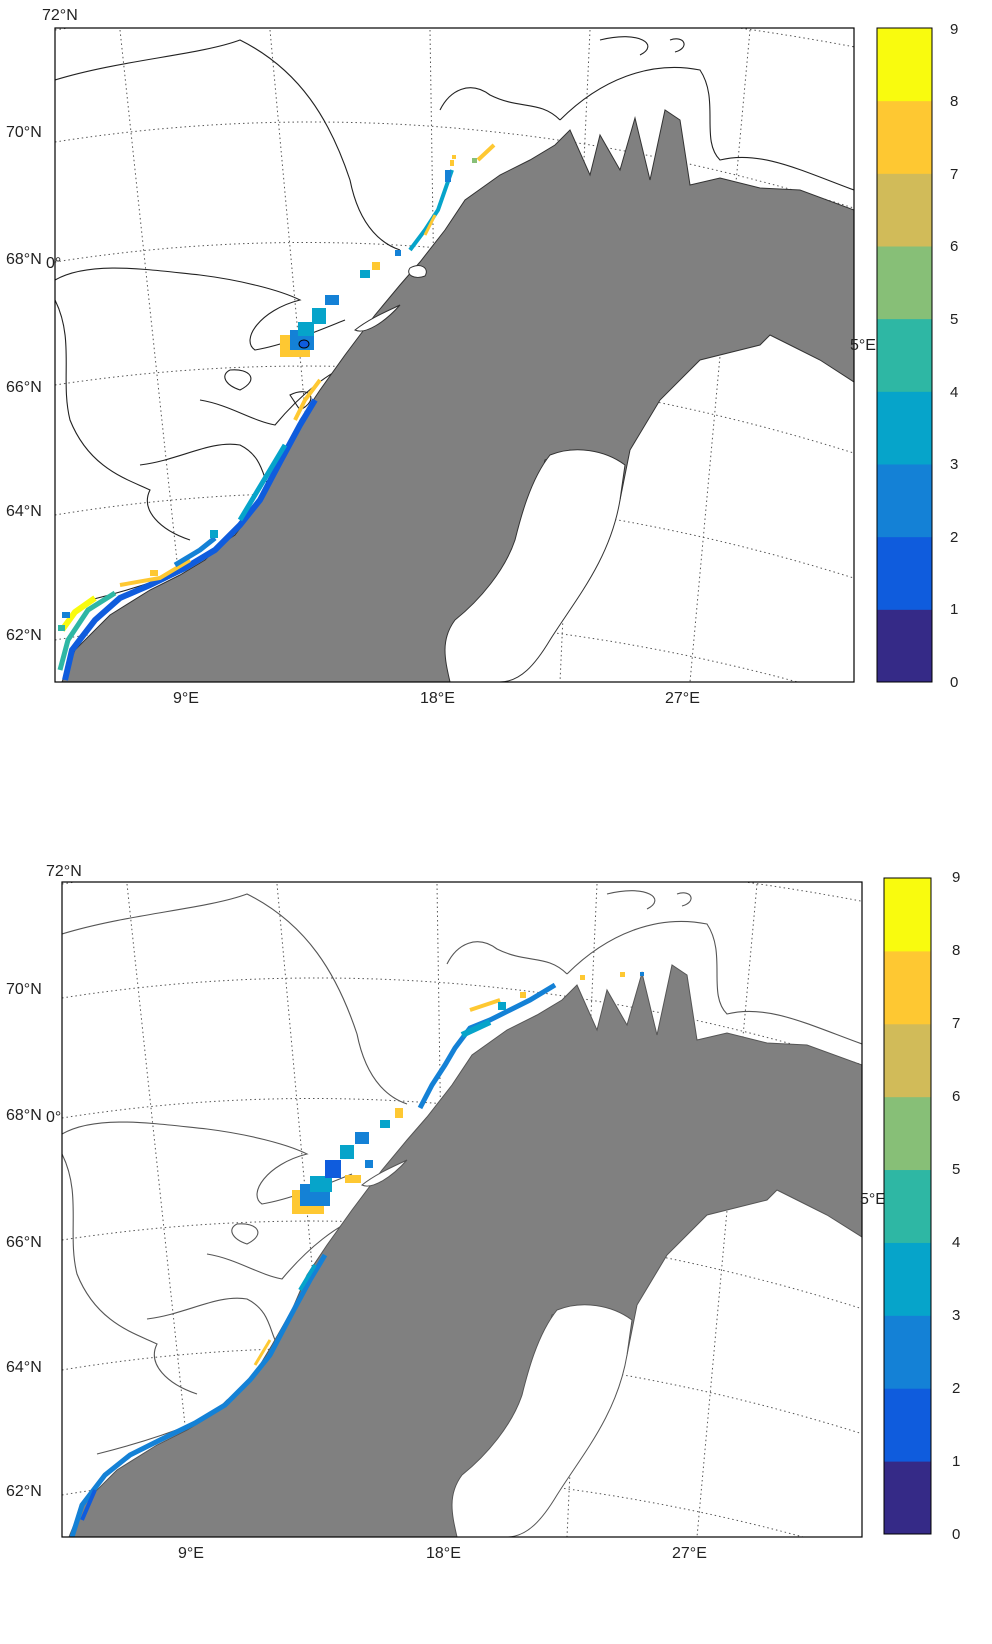 The height and width of the screenshot is (1644, 992). I want to click on cell-counts, so click(276, 412).